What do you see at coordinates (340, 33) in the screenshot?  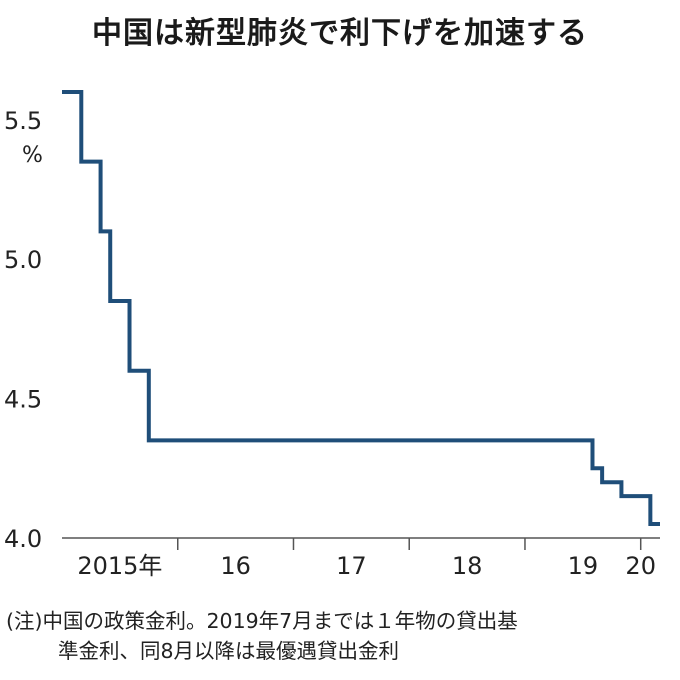 I see `chart-title: 中国は新型肺炎で利下げを加速する` at bounding box center [340, 33].